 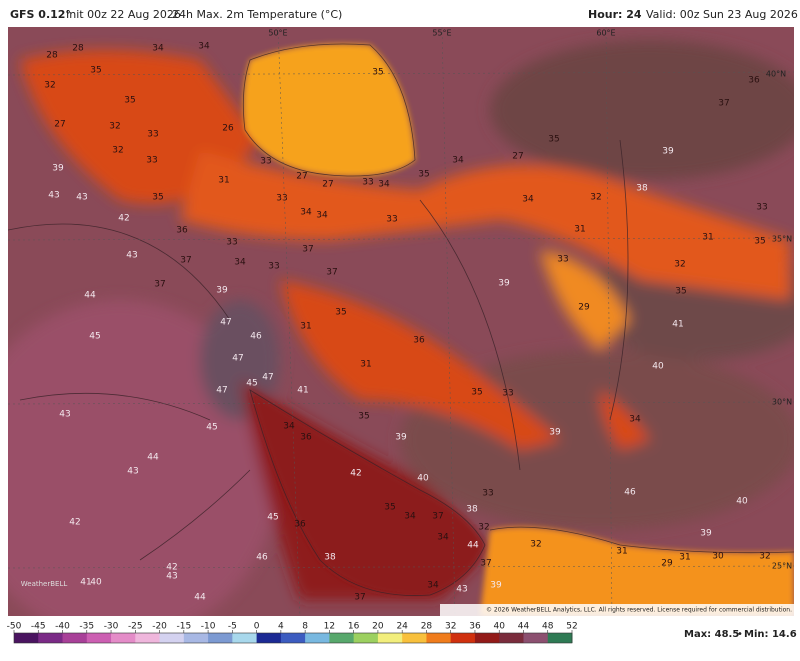 I want to click on temp-label: 26, so click(x=228, y=129).